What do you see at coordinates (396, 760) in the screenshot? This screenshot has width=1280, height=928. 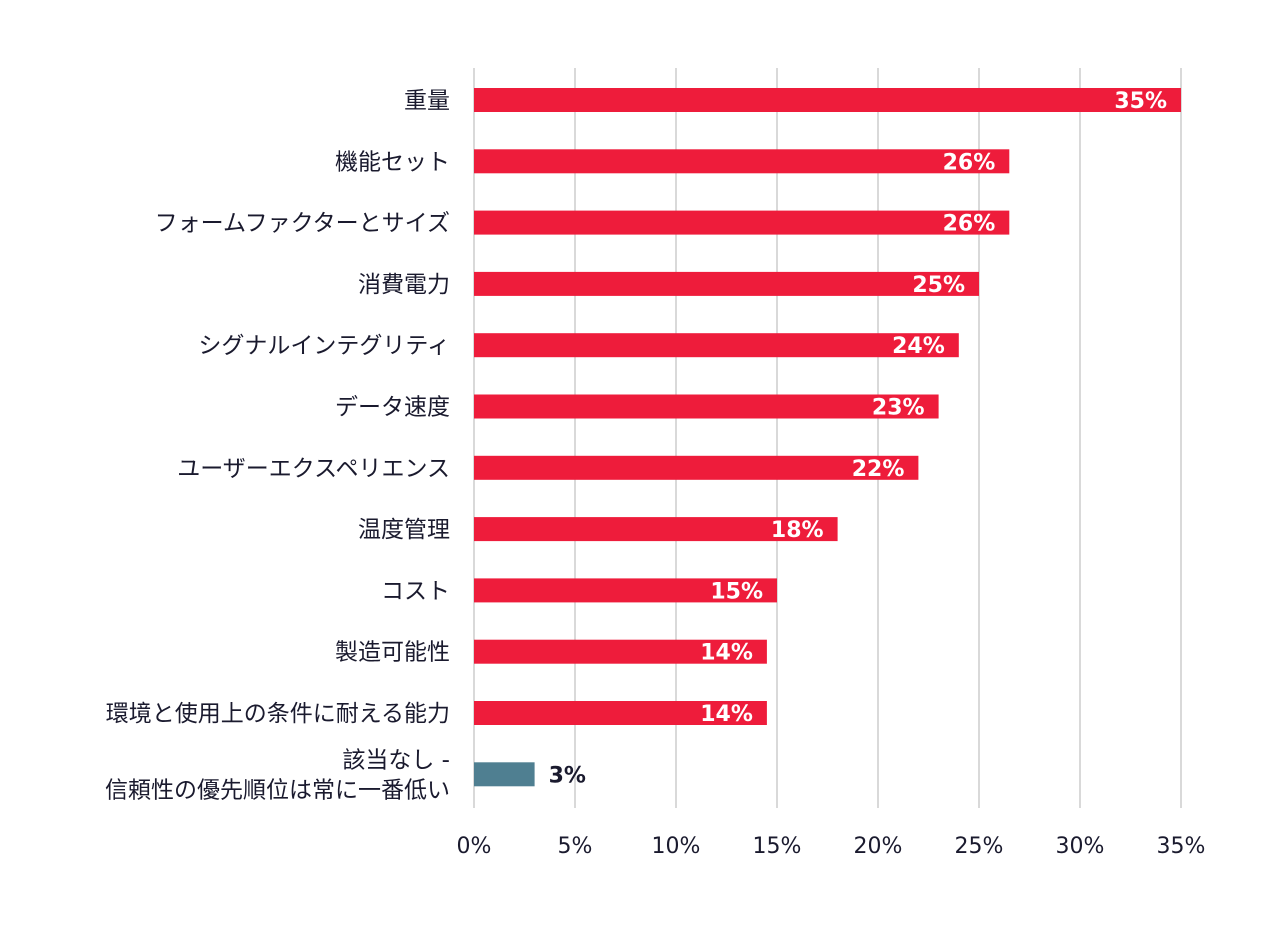 I see `category-label-line: 該当なし -` at bounding box center [396, 760].